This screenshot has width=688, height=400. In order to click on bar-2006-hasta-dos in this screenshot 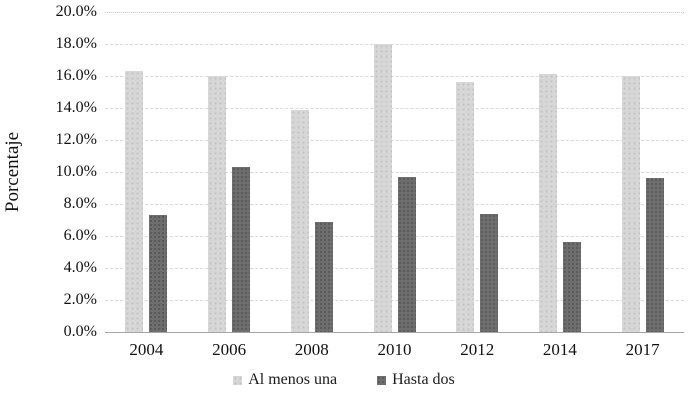, I will do `click(241, 249)`.